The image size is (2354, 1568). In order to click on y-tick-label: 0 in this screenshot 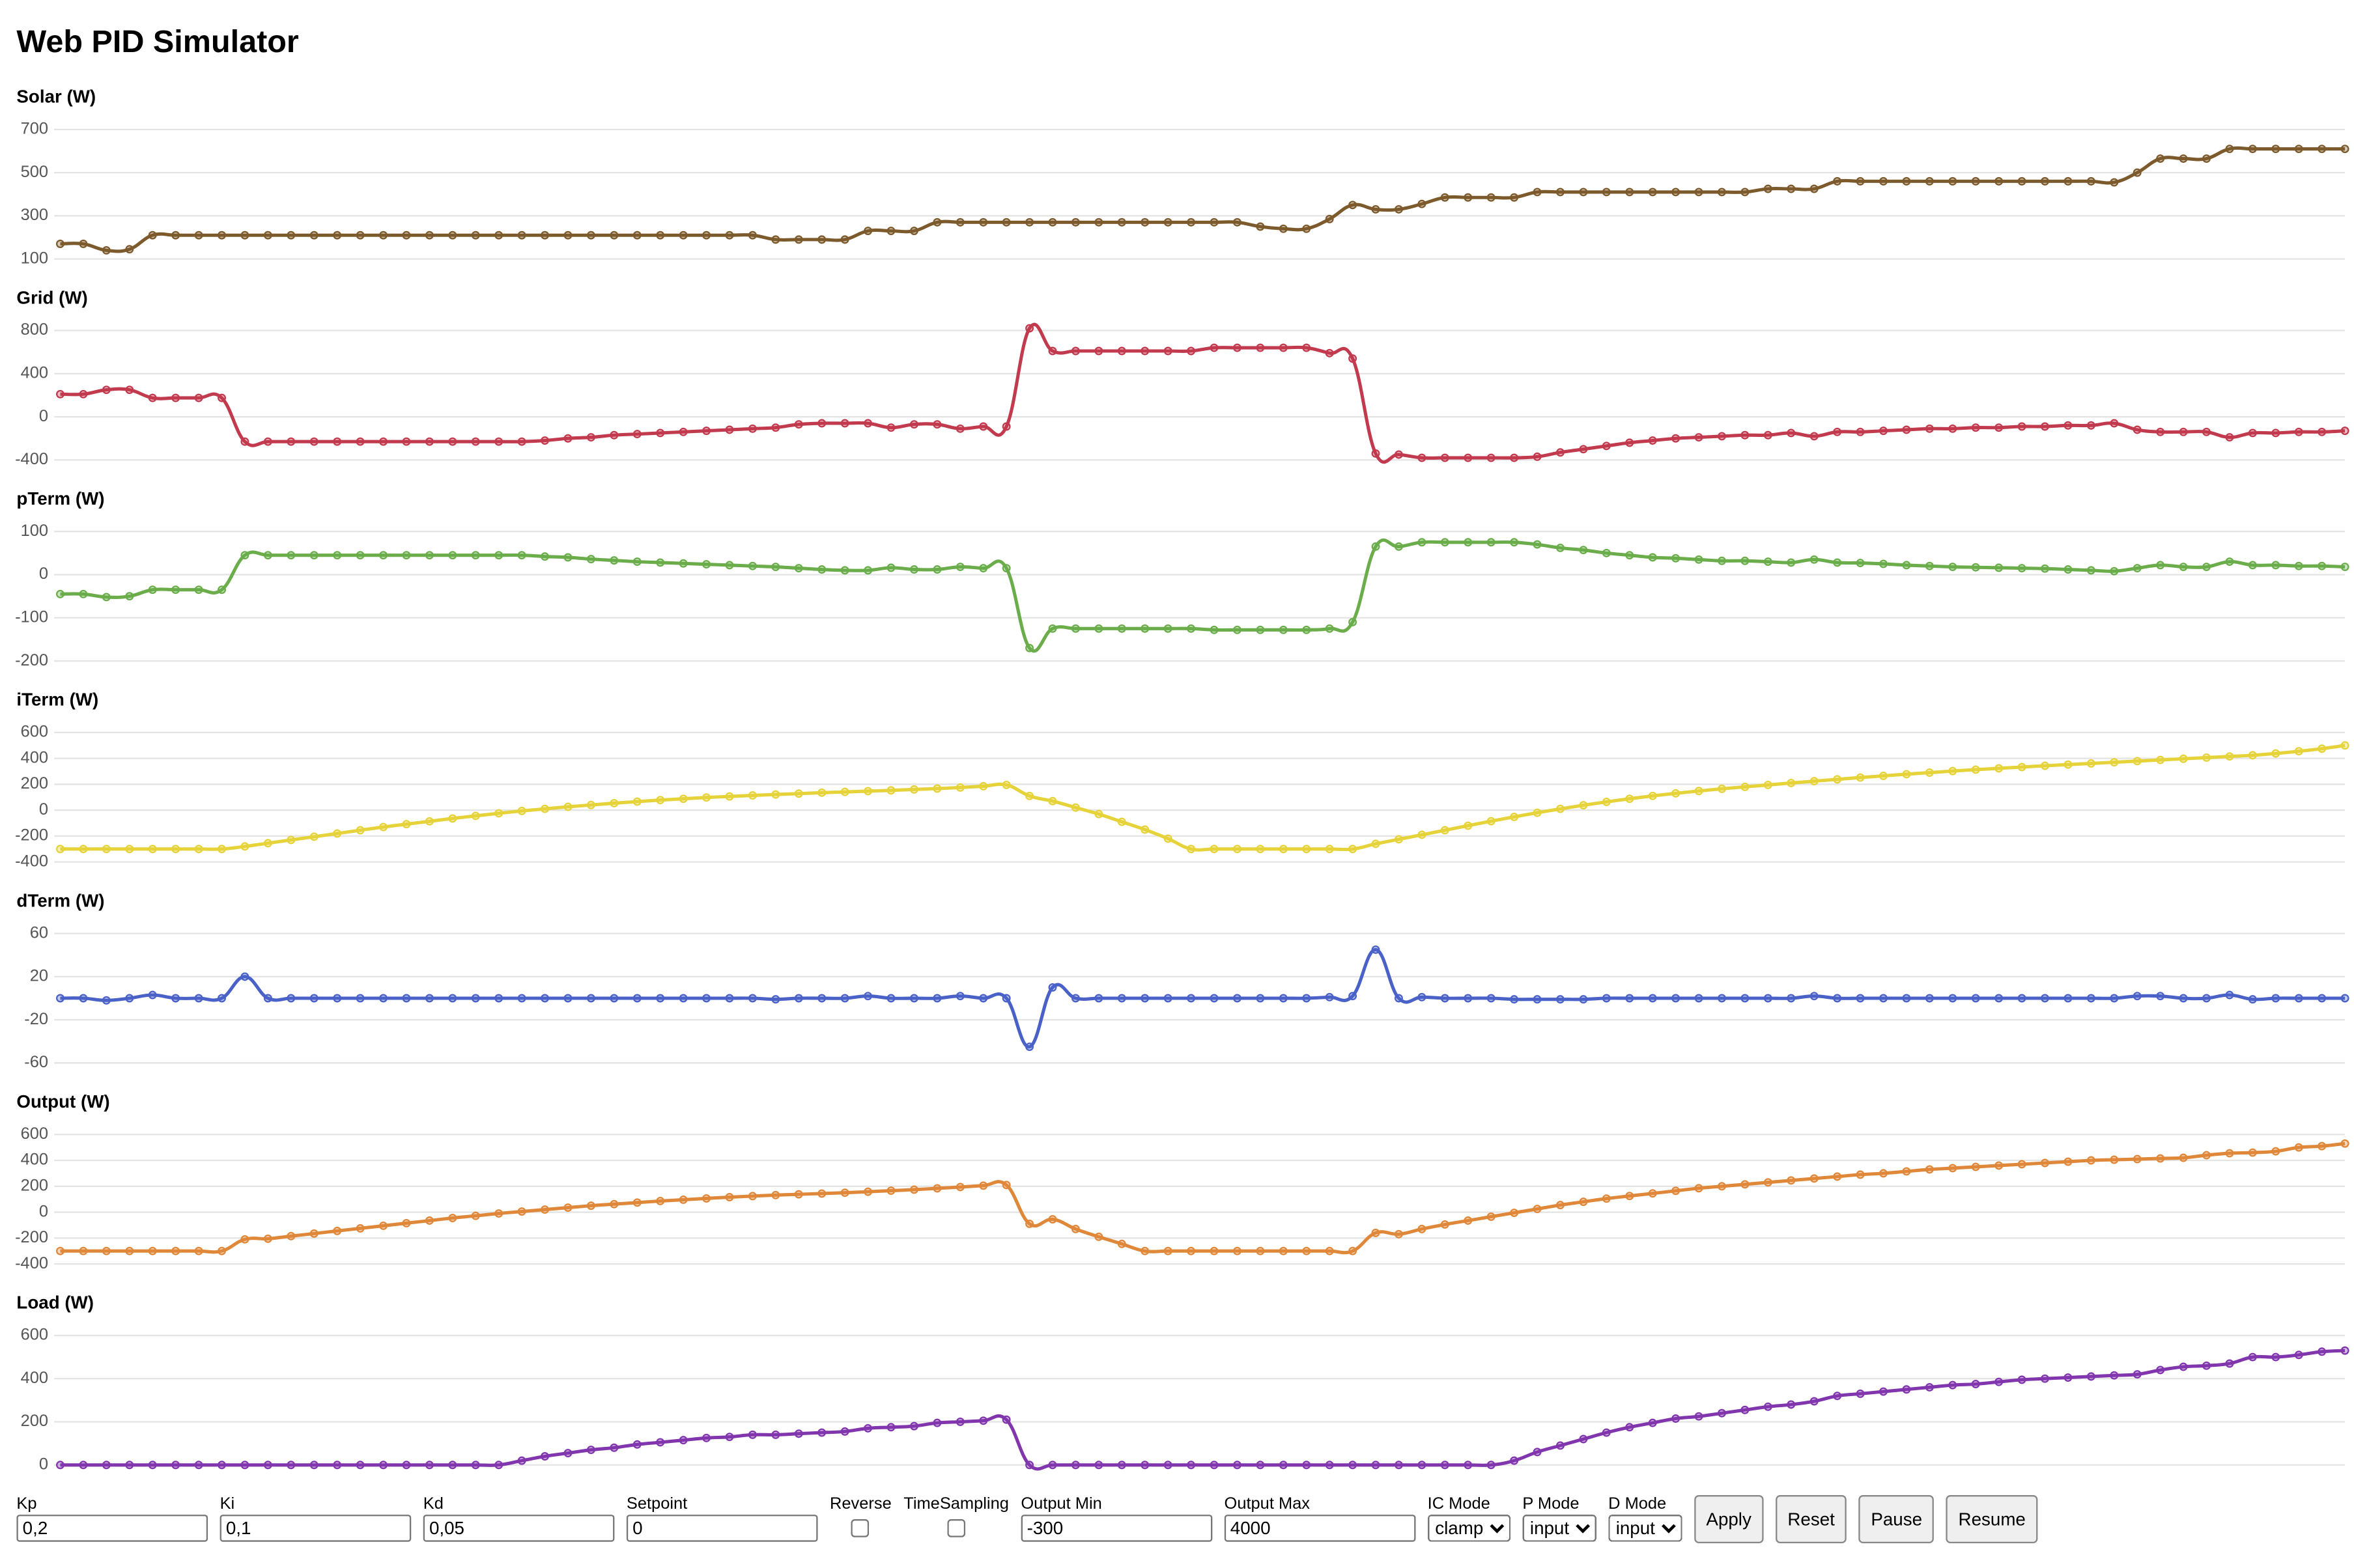, I will do `click(43, 1211)`.